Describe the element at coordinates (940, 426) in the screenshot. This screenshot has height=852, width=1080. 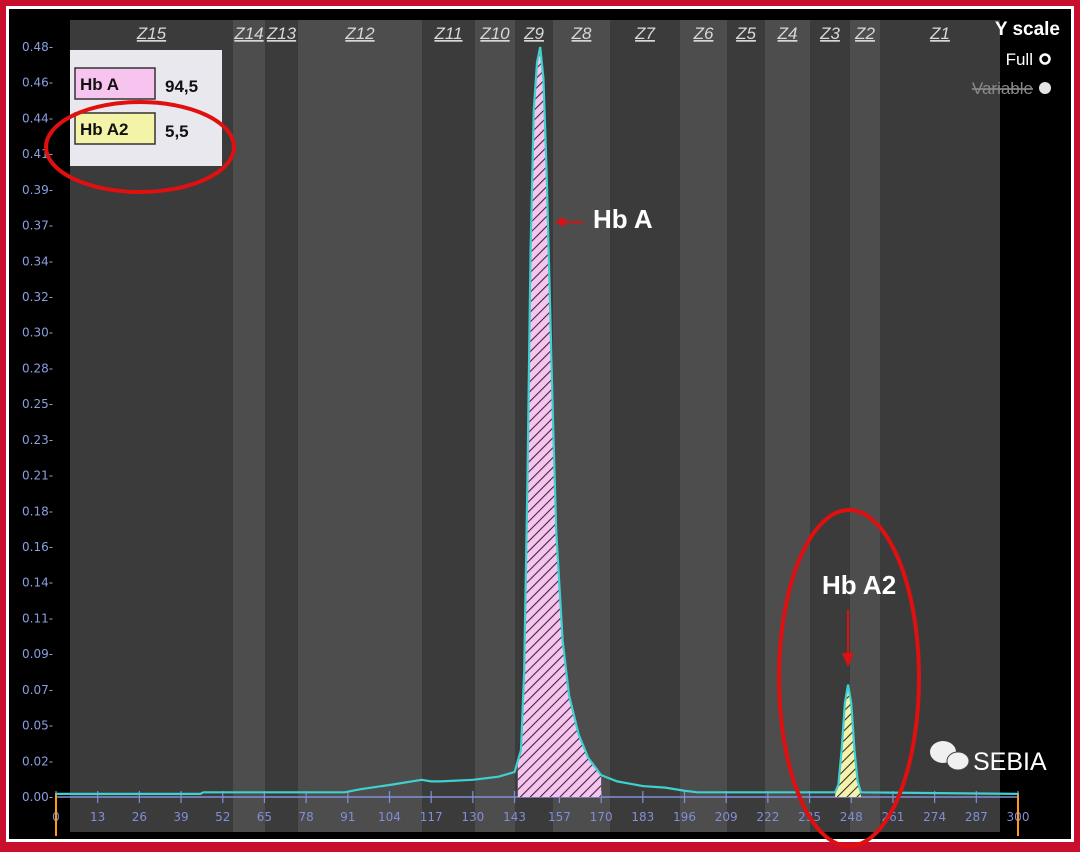
I see `zone-band-z1` at that location.